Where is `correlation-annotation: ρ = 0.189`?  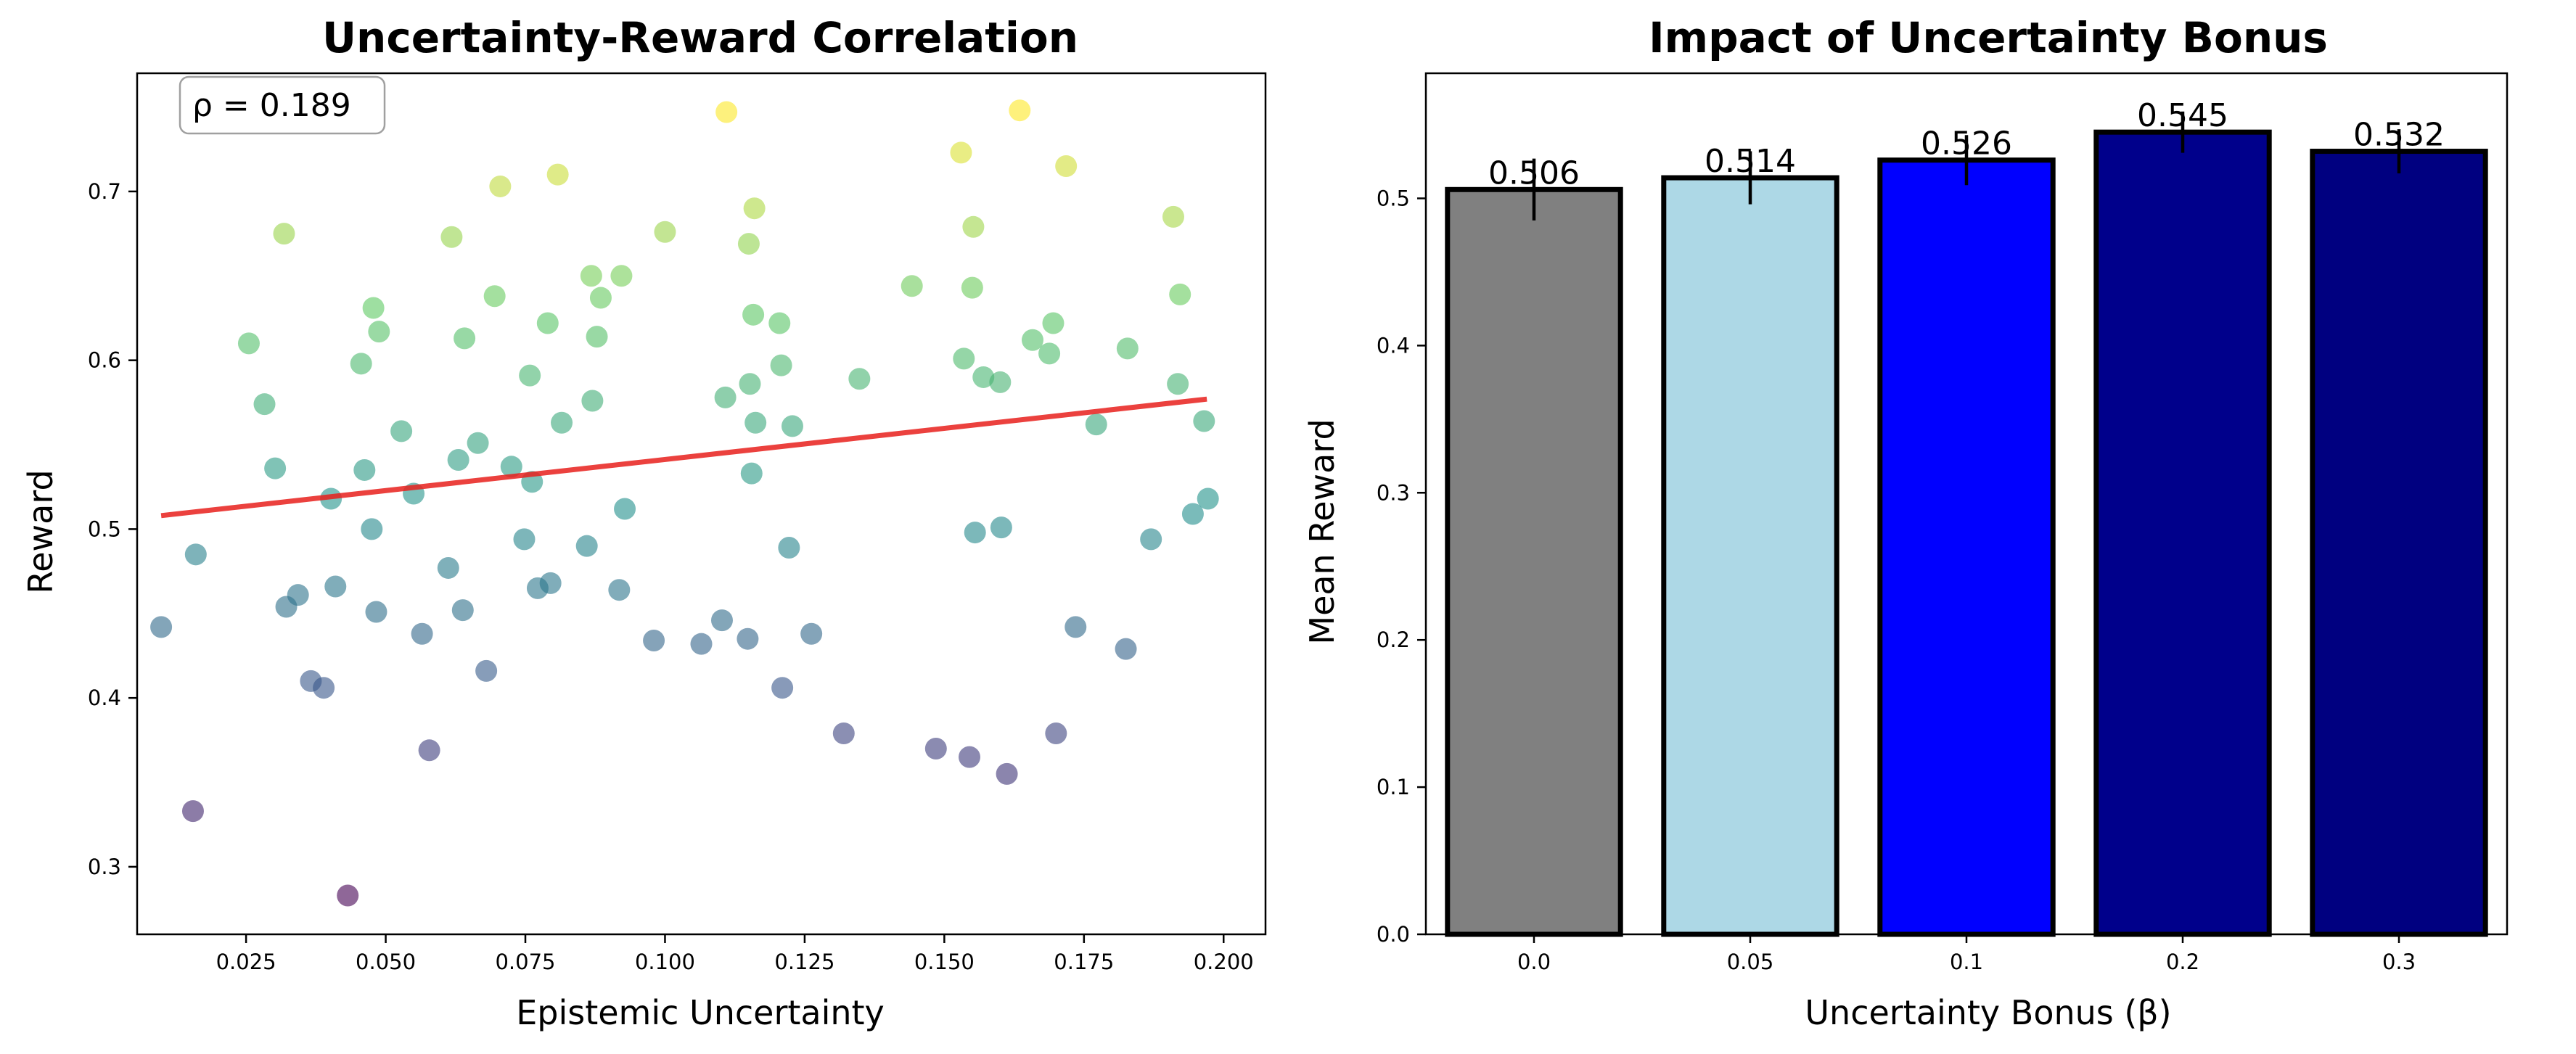
correlation-annotation: ρ = 0.189 is located at coordinates (282, 105).